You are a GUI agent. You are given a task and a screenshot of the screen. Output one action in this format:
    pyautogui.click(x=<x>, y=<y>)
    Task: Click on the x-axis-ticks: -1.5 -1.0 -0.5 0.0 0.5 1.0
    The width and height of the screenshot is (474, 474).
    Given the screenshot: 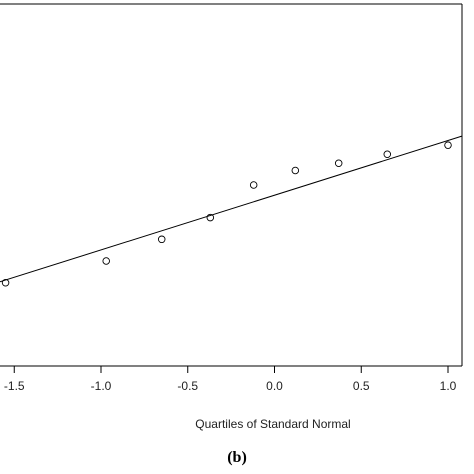 What is the action you would take?
    pyautogui.click(x=230, y=379)
    